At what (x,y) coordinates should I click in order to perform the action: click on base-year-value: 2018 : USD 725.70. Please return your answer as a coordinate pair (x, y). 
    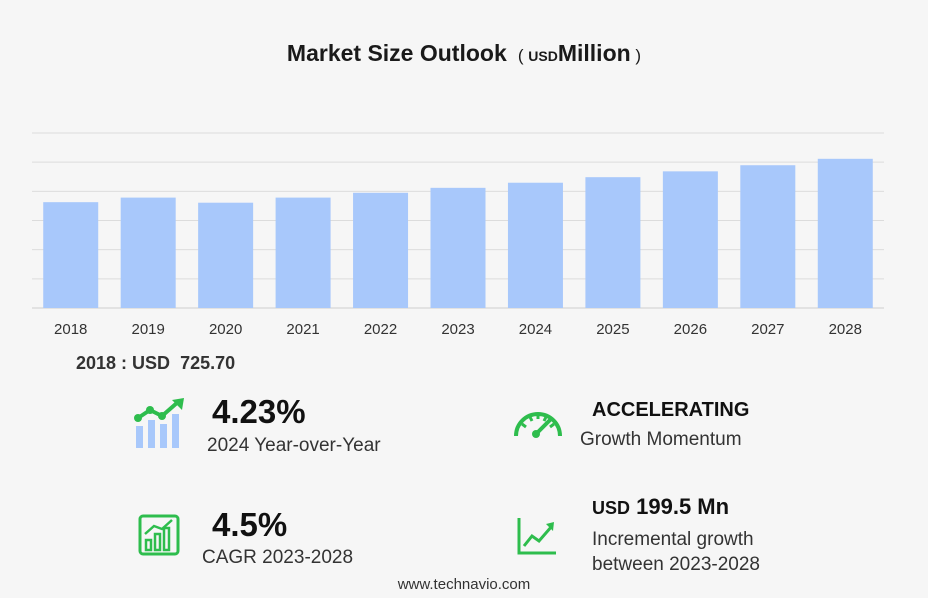
    Looking at the image, I should click on (155, 363).